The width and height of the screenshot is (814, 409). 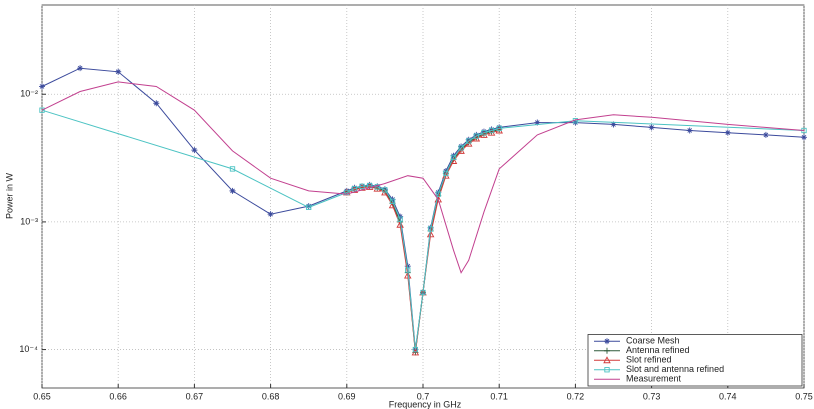 What do you see at coordinates (499, 396) in the screenshot?
I see `x-tick-label: 0.71` at bounding box center [499, 396].